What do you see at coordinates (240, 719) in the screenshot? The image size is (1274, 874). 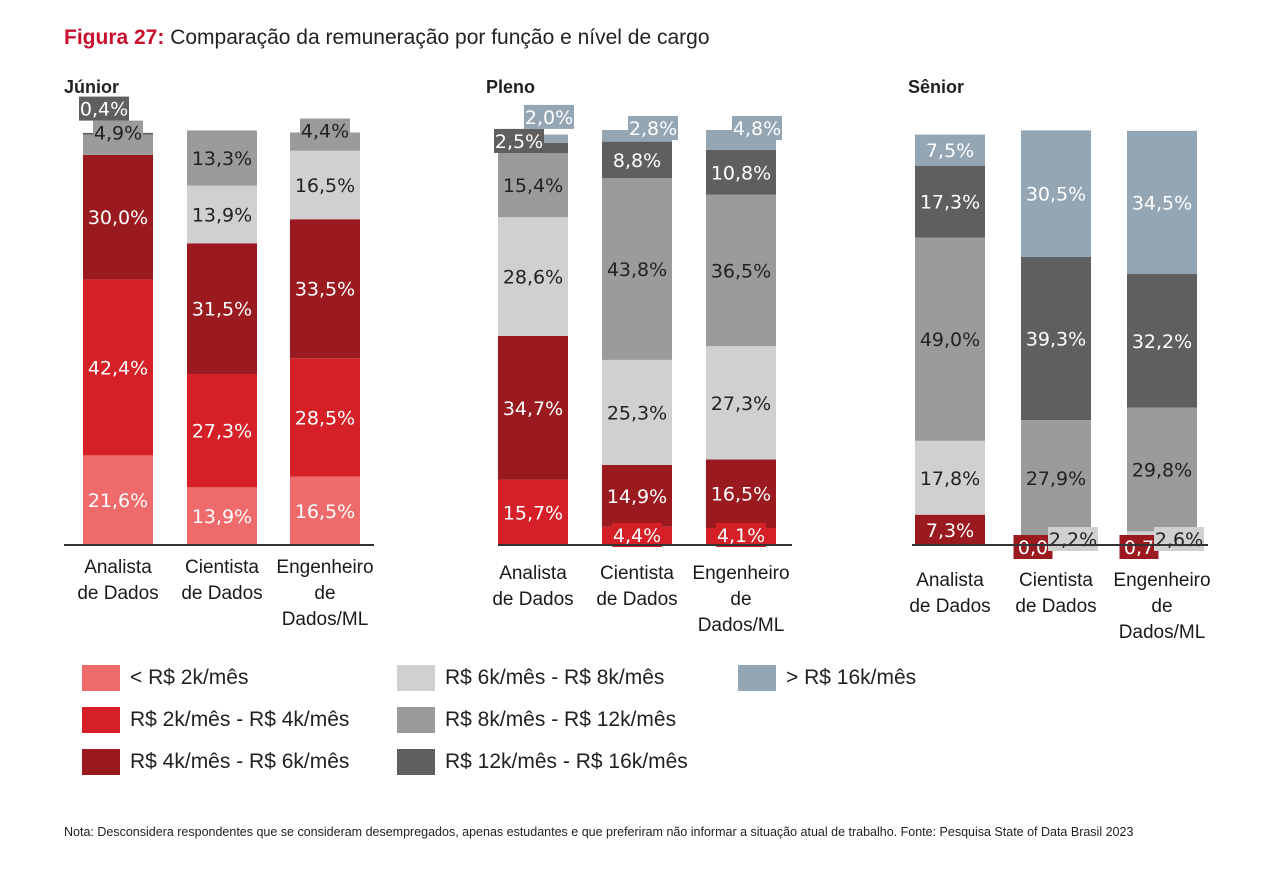 I see `legend-label: R$ 2k/mês - R$ 4k/mês` at bounding box center [240, 719].